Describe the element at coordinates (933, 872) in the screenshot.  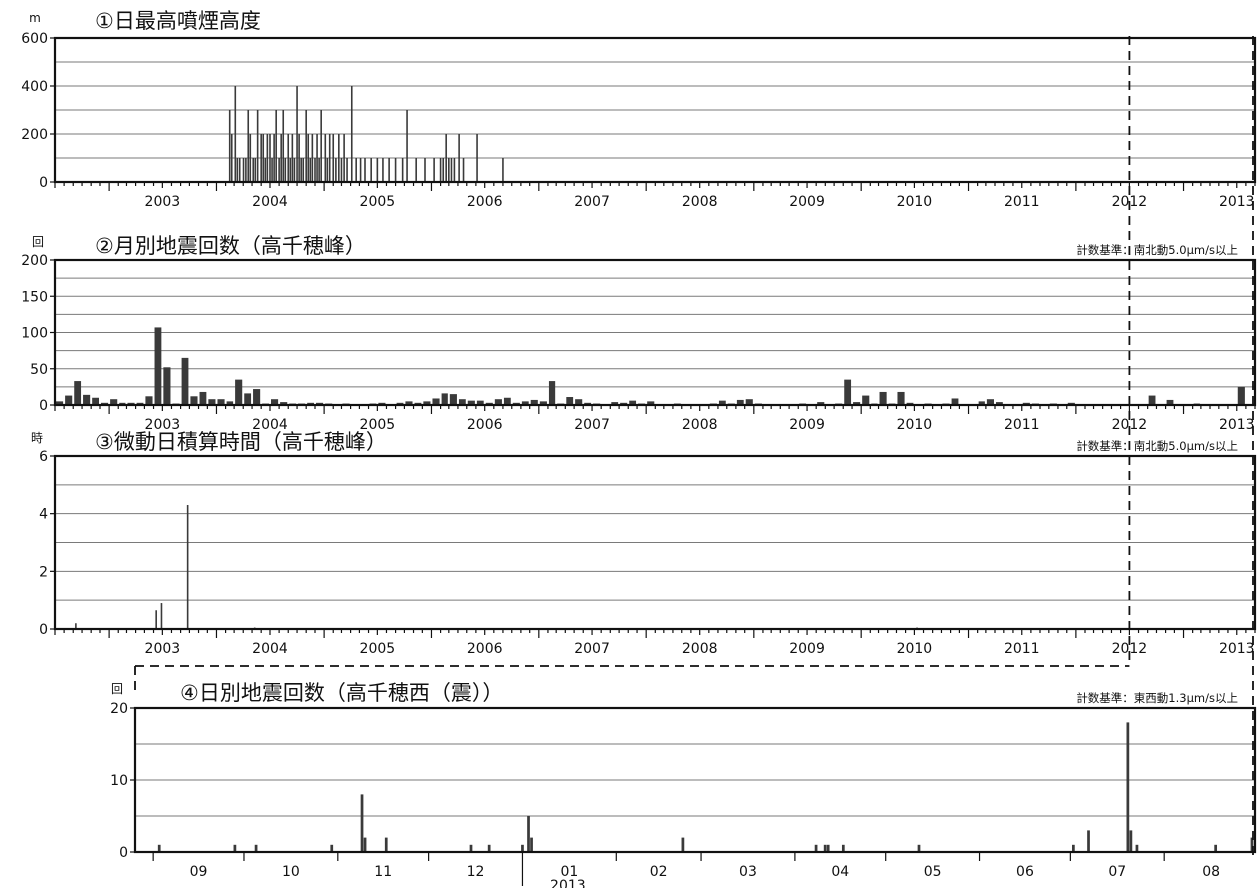
I see `x-tick-label: 05` at that location.